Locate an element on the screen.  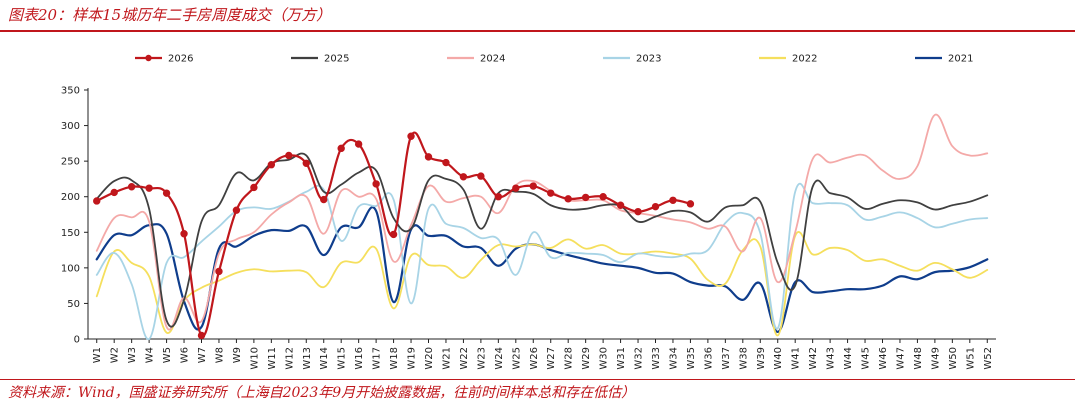
x-tick-label: W12 is located at coordinates (289, 358).